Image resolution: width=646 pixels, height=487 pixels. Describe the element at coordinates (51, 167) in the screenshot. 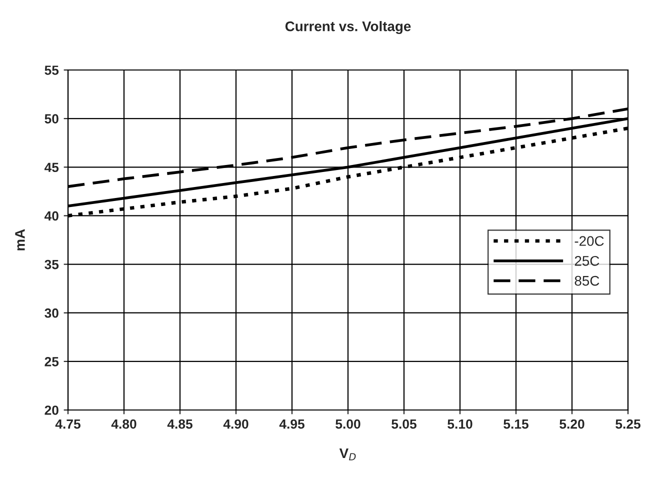

I see `y-tick-label: 45` at that location.